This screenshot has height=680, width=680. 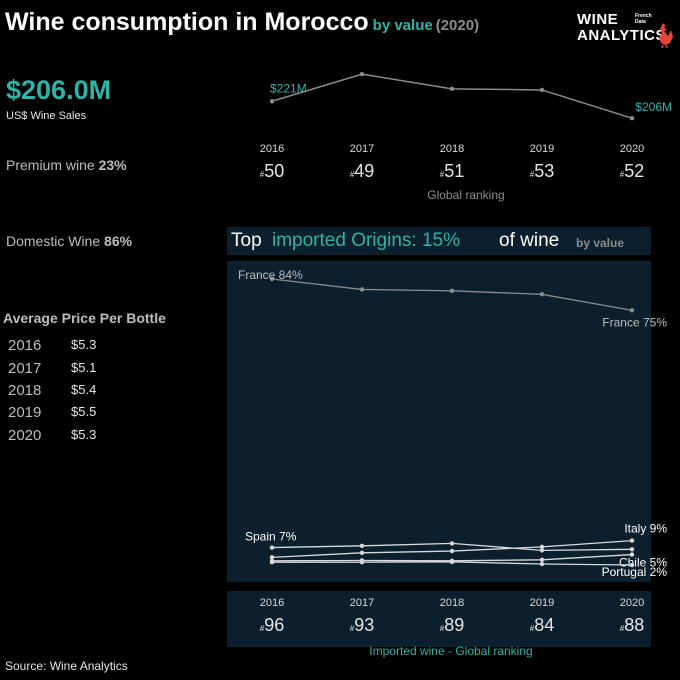 I want to click on title-text: Wine consumption in Morocco, so click(x=187, y=22).